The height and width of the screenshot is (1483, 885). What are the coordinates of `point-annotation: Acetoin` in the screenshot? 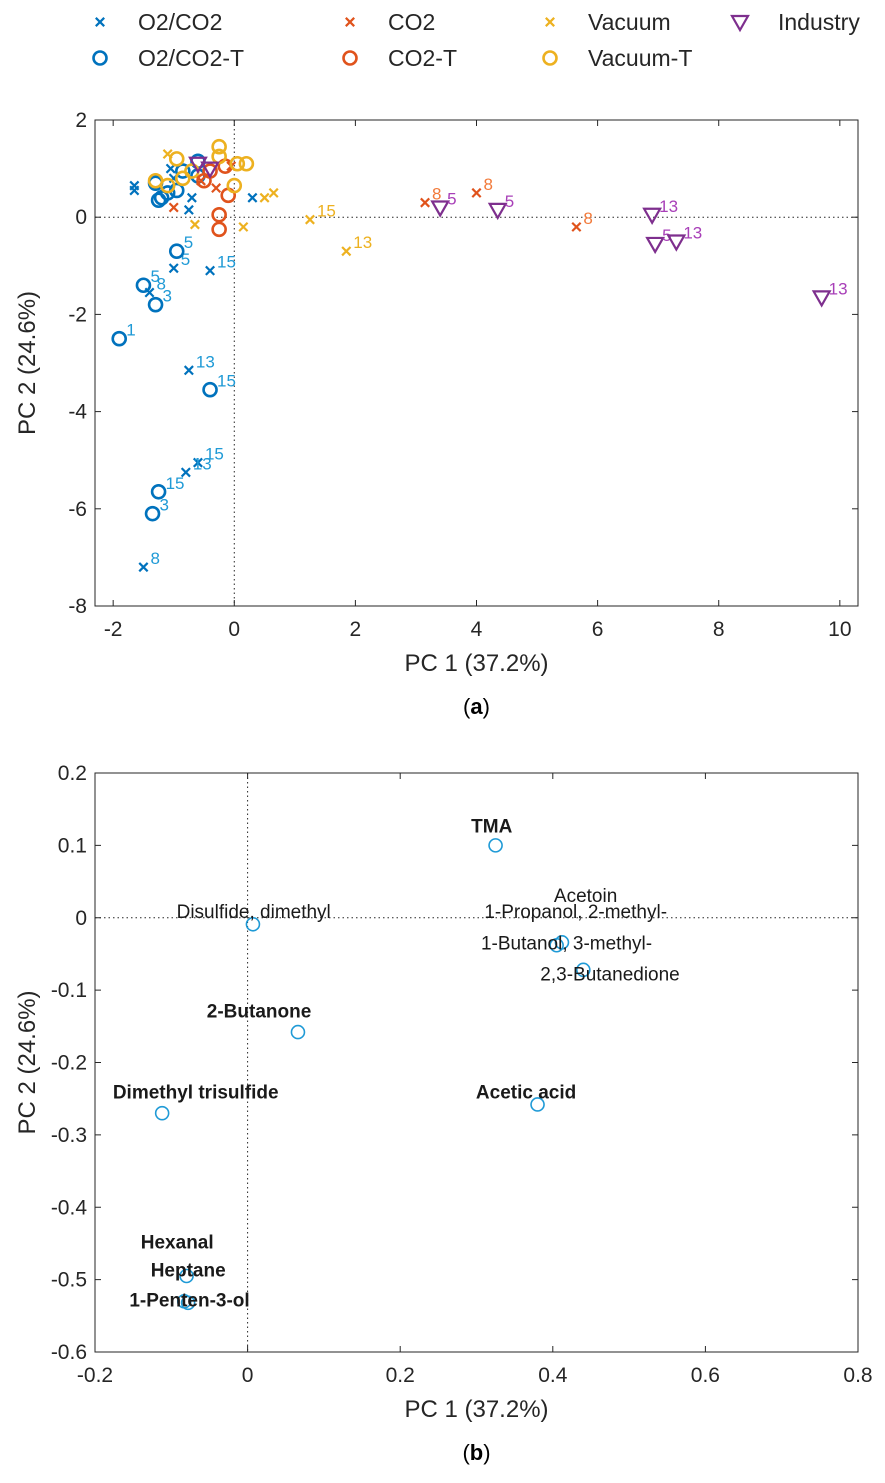 It's located at (585, 896).